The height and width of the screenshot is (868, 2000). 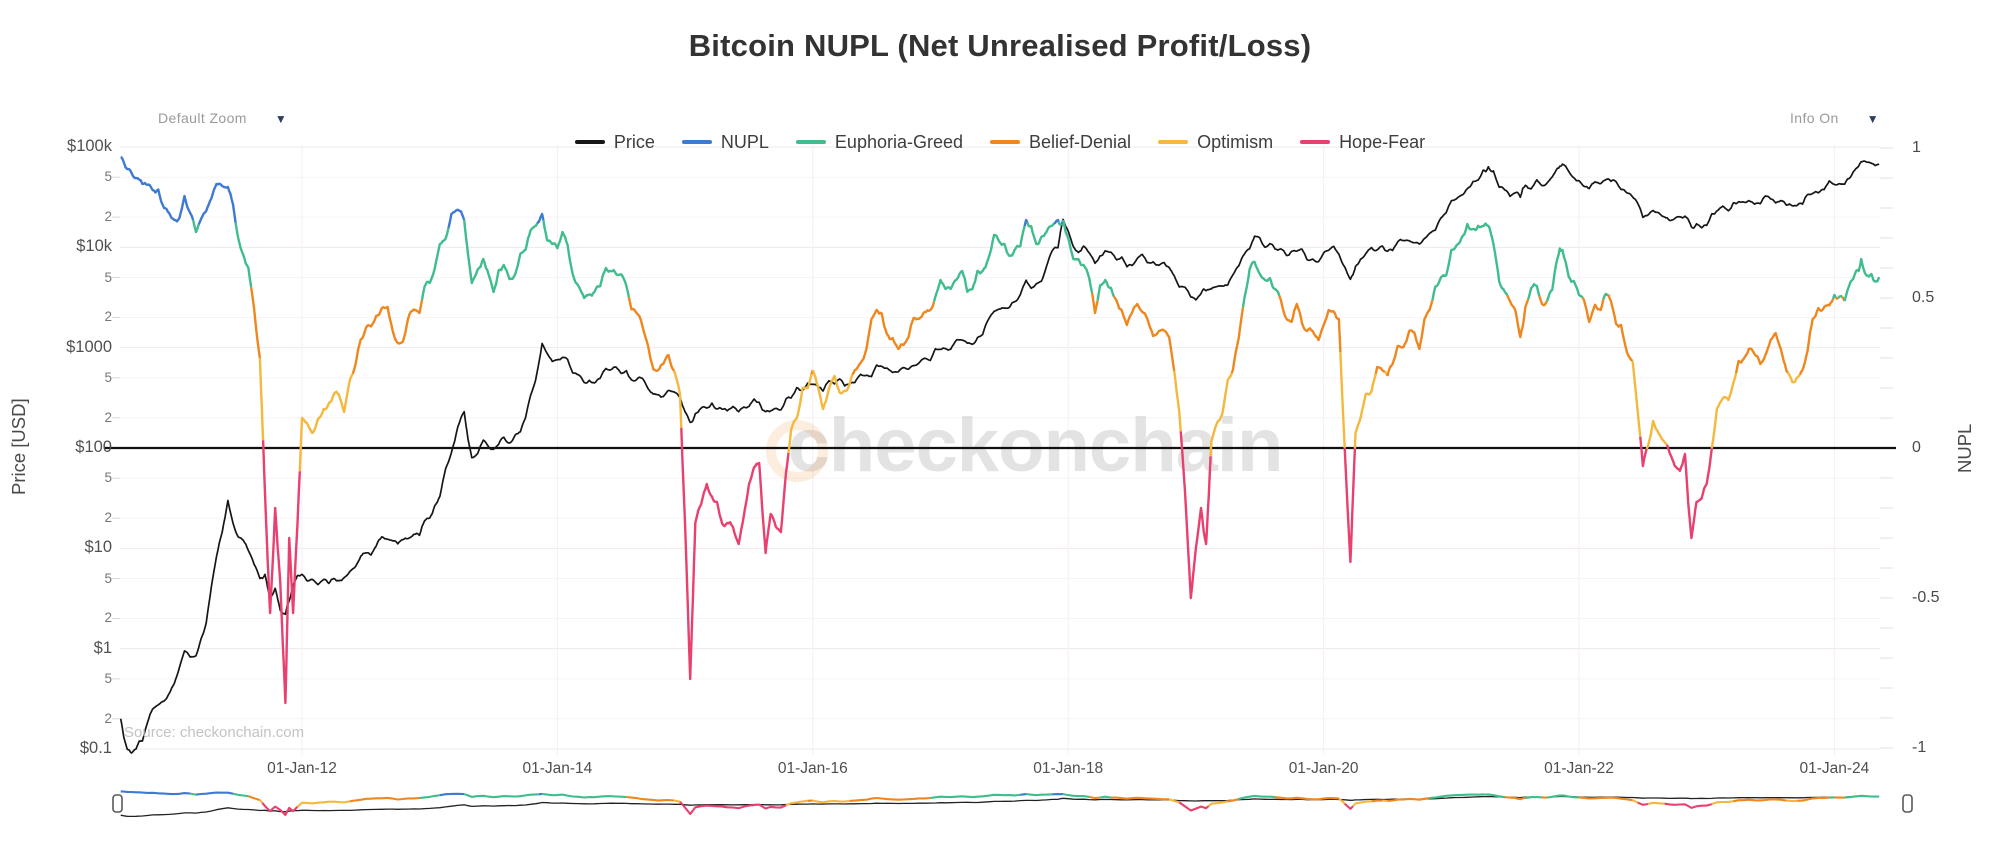 I want to click on x-axis-tick-label: 01-Jan-12, so click(x=302, y=768).